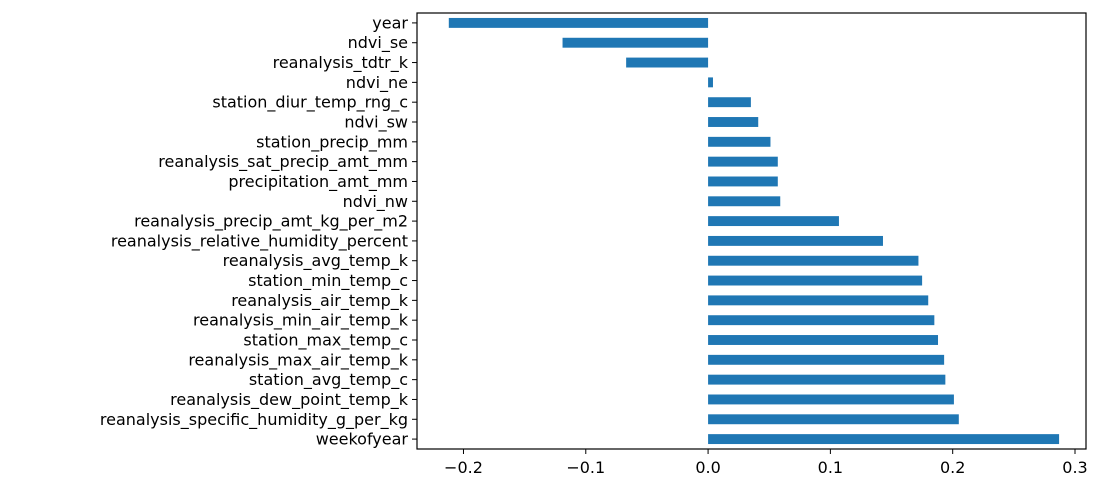 This screenshot has width=1100, height=496. Describe the element at coordinates (376, 123) in the screenshot. I see `category-label: ndvi_sw` at that location.